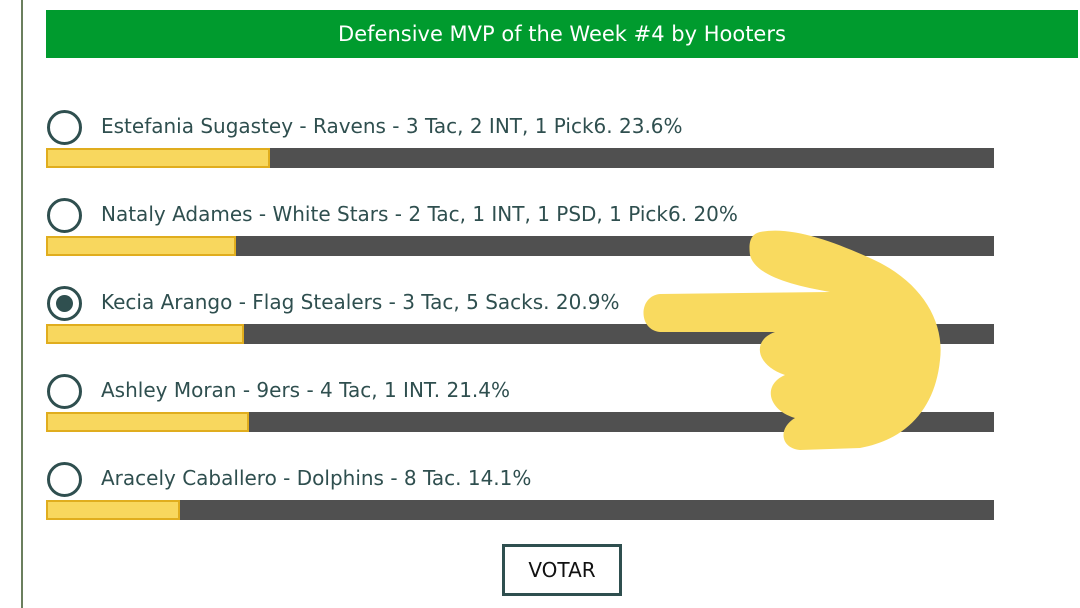 The width and height of the screenshot is (1080, 608). I want to click on option-percent: 20.9%, so click(587, 302).